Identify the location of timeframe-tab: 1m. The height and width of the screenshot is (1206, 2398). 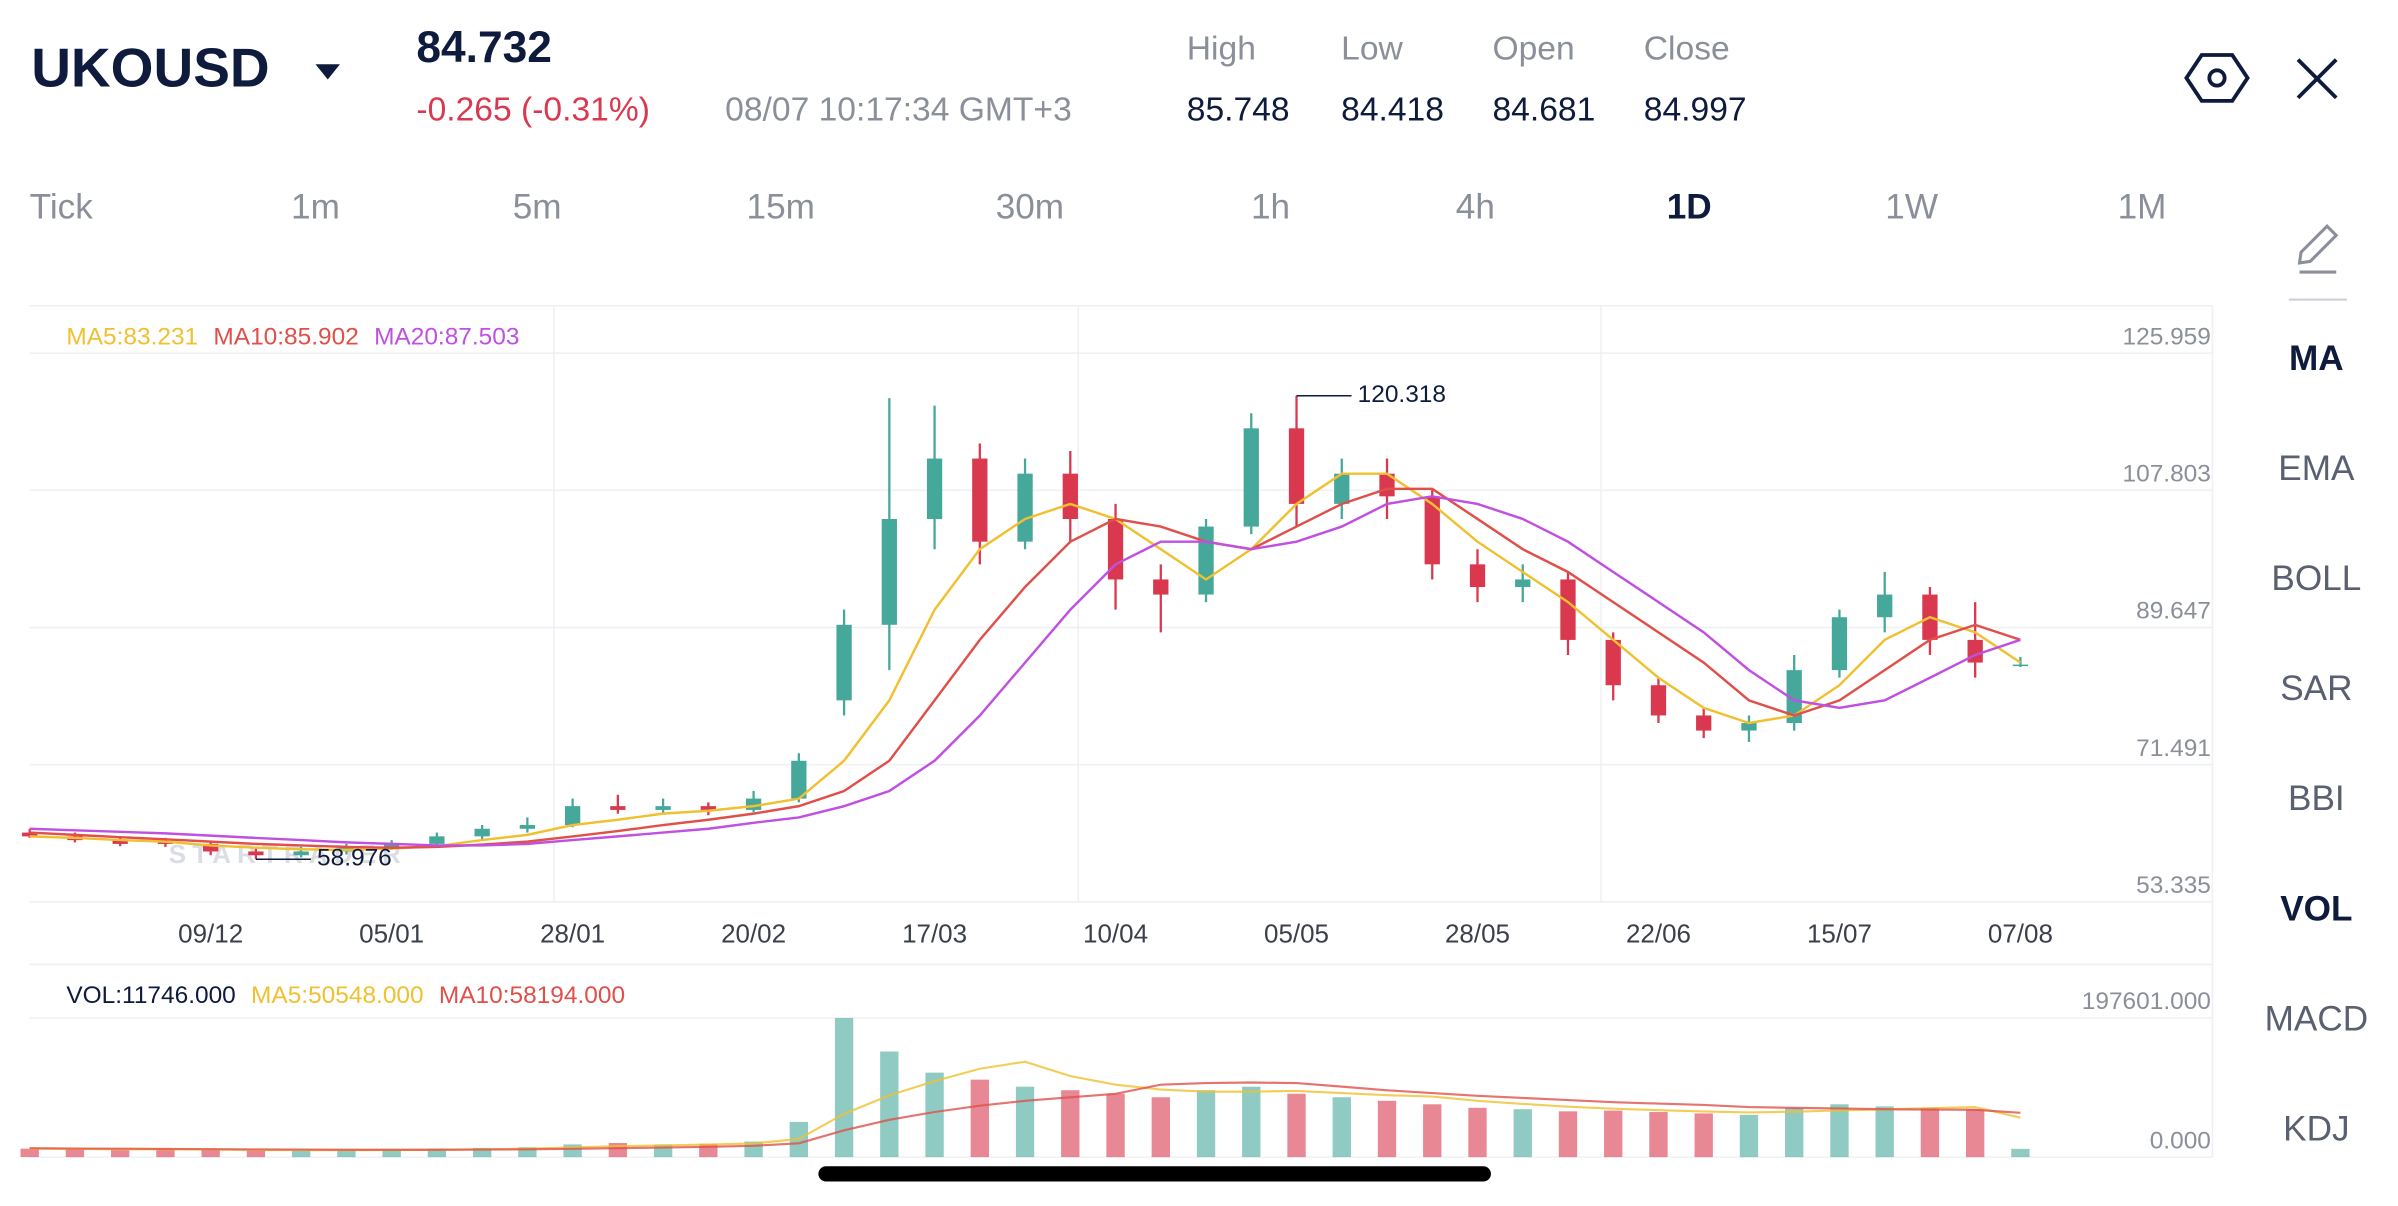
(315, 207).